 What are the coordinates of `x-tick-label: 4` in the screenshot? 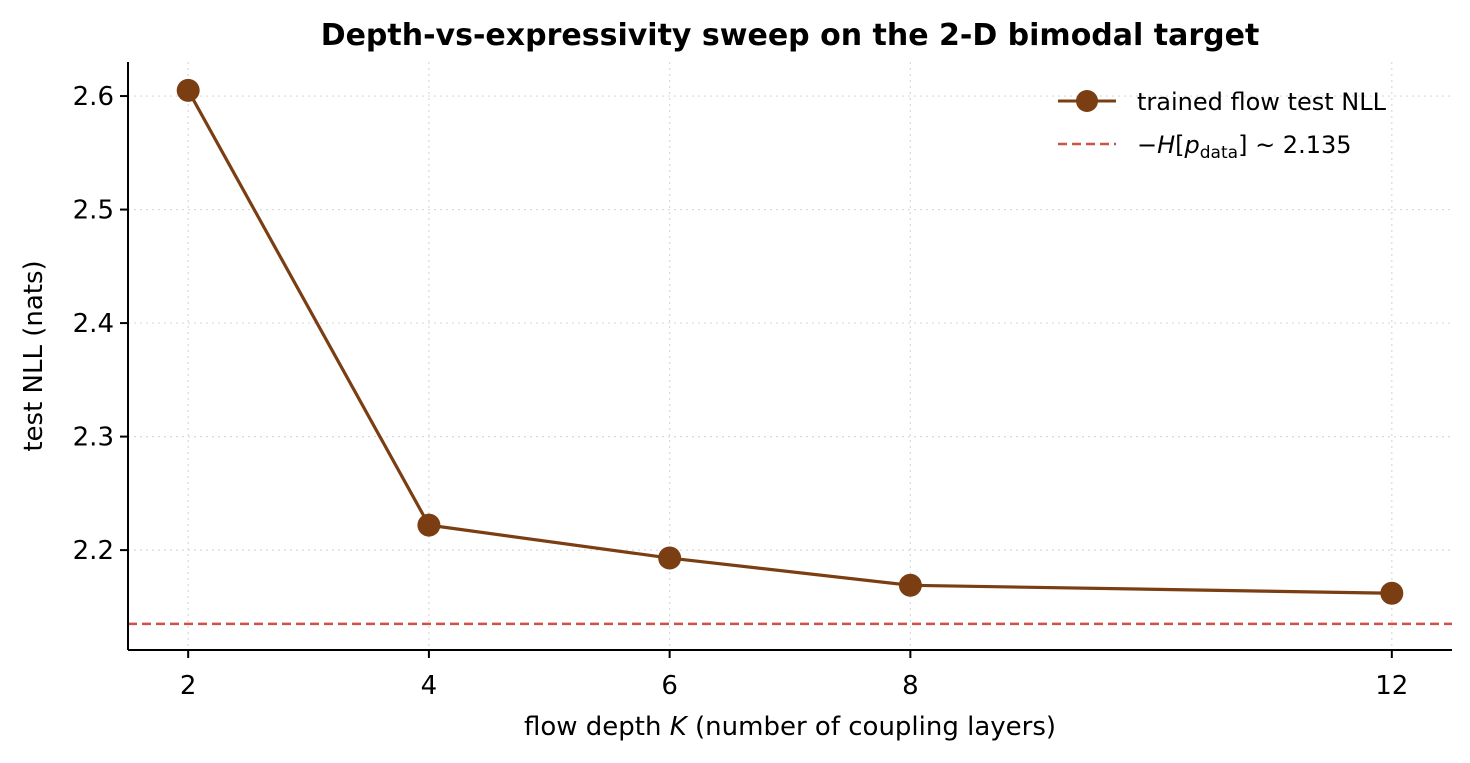 It's located at (429, 686).